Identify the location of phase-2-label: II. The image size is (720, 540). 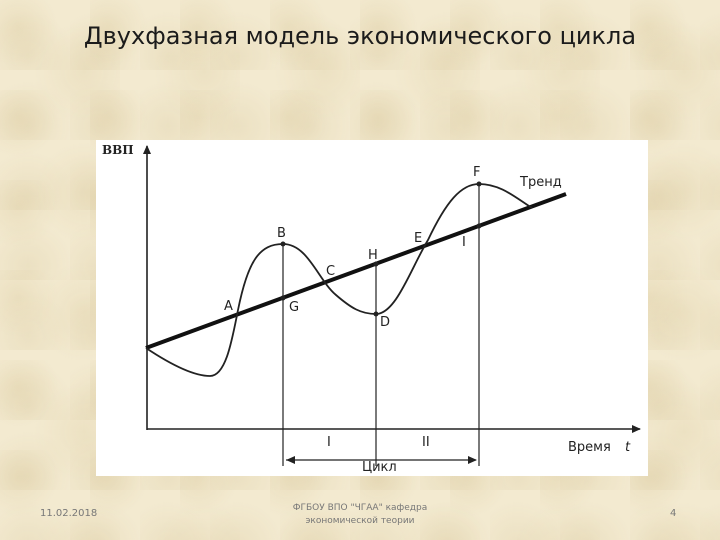
(426, 442).